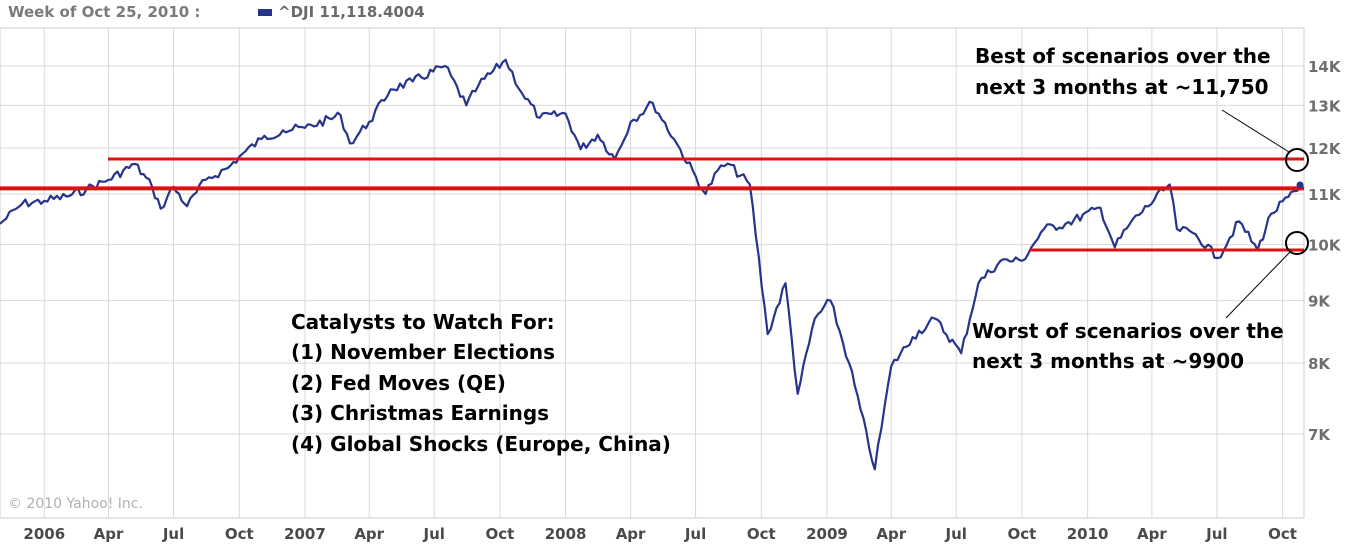 The width and height of the screenshot is (1346, 548). What do you see at coordinates (305, 534) in the screenshot?
I see `x-tick-label: 2007` at bounding box center [305, 534].